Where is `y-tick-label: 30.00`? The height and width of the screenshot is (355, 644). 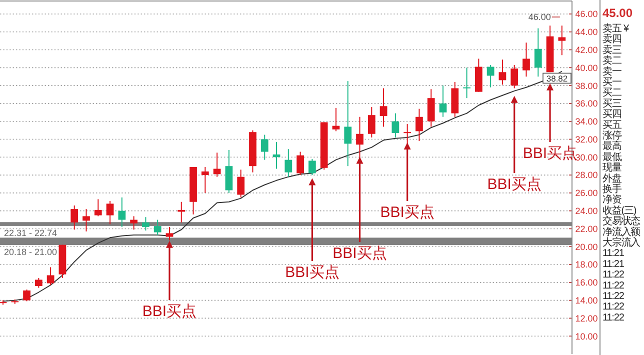
y-tick-label: 30.00 is located at coordinates (586, 157).